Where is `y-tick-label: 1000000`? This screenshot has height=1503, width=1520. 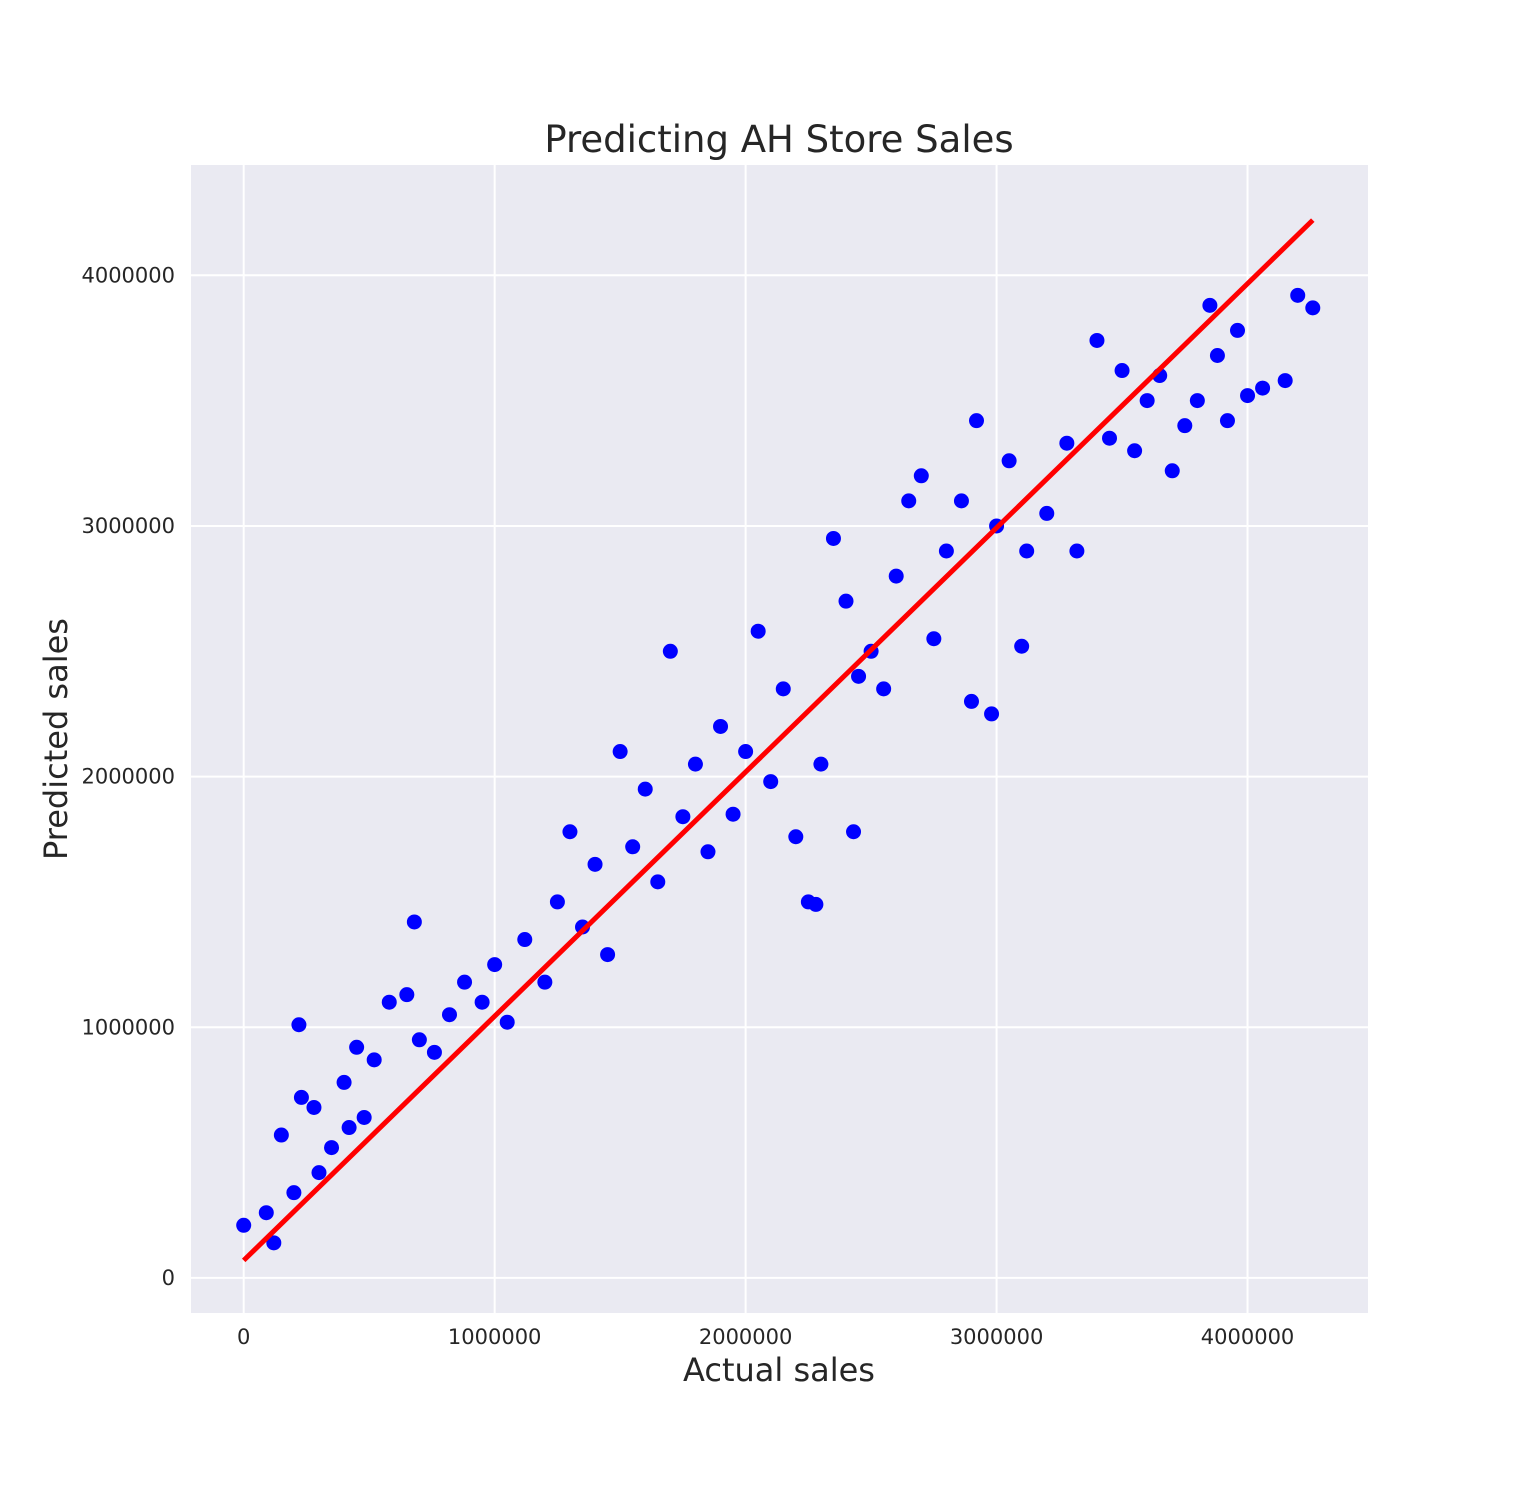 y-tick-label: 1000000 is located at coordinates (128, 1027).